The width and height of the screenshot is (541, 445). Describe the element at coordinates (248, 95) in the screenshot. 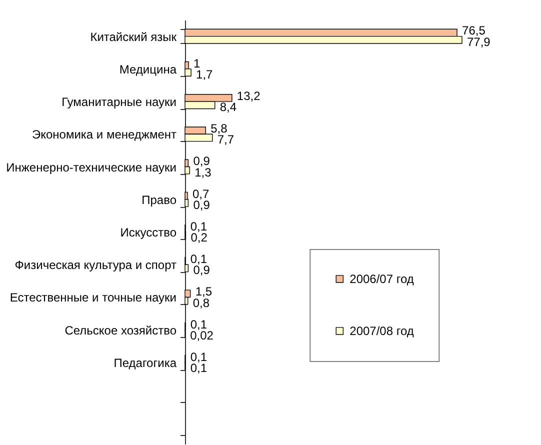

I see `data-label: 13,2` at that location.